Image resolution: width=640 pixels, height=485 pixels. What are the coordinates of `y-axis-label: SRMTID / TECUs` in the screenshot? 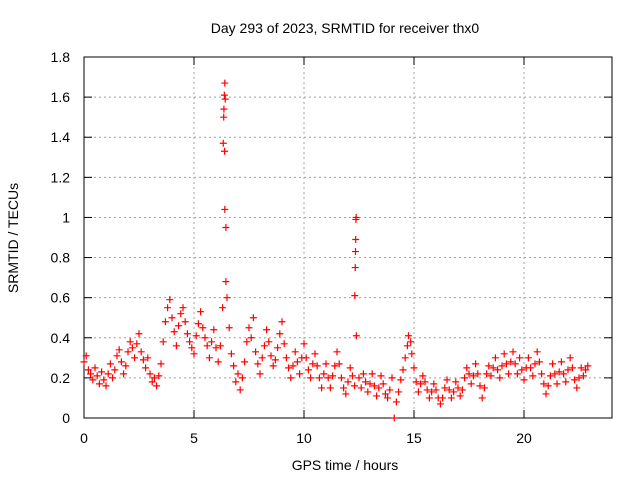 It's located at (13, 238).